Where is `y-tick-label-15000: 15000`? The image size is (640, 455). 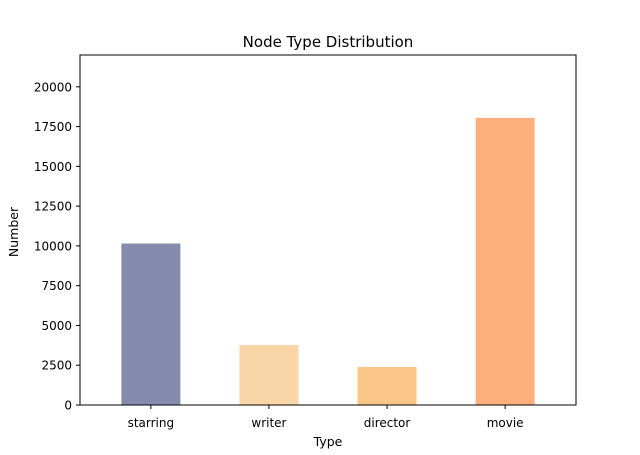 y-tick-label-15000: 15000 is located at coordinates (53, 167).